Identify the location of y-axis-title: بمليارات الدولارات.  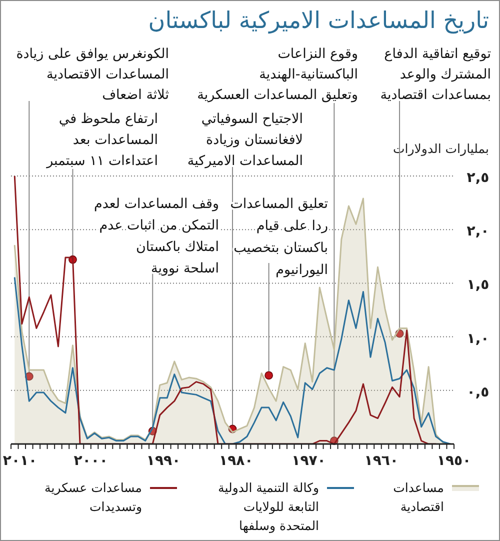
(441, 148).